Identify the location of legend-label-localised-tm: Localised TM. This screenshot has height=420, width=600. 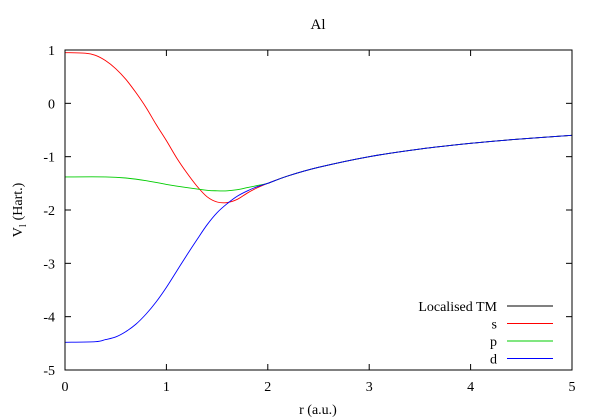
(457, 307).